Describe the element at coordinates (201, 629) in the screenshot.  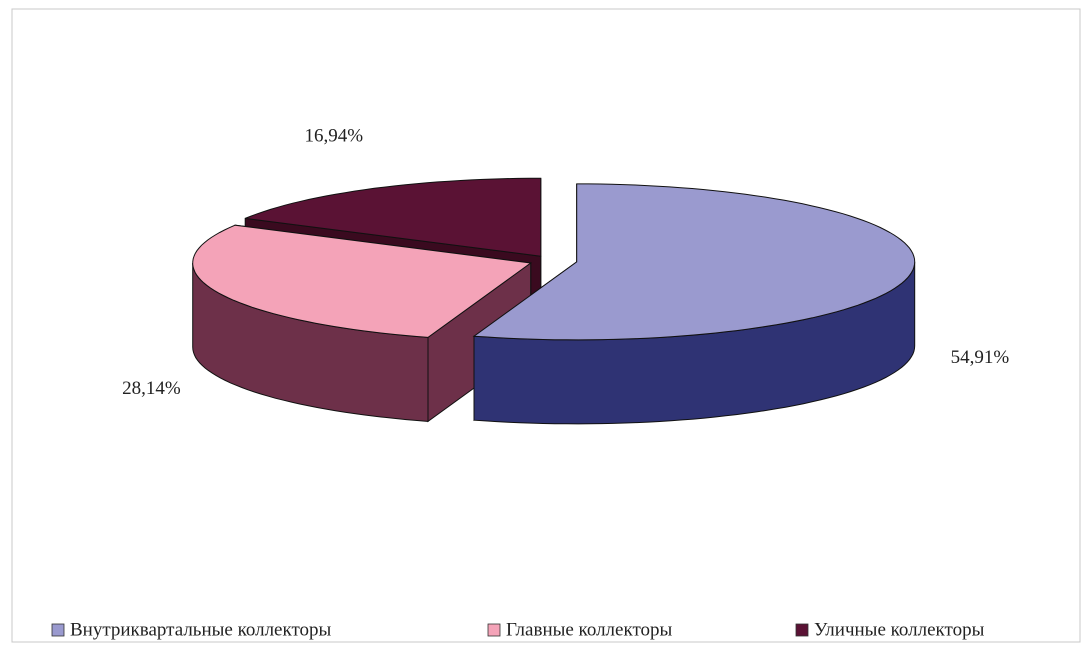
I see `legend-label: Внутриквартальные коллекторы` at that location.